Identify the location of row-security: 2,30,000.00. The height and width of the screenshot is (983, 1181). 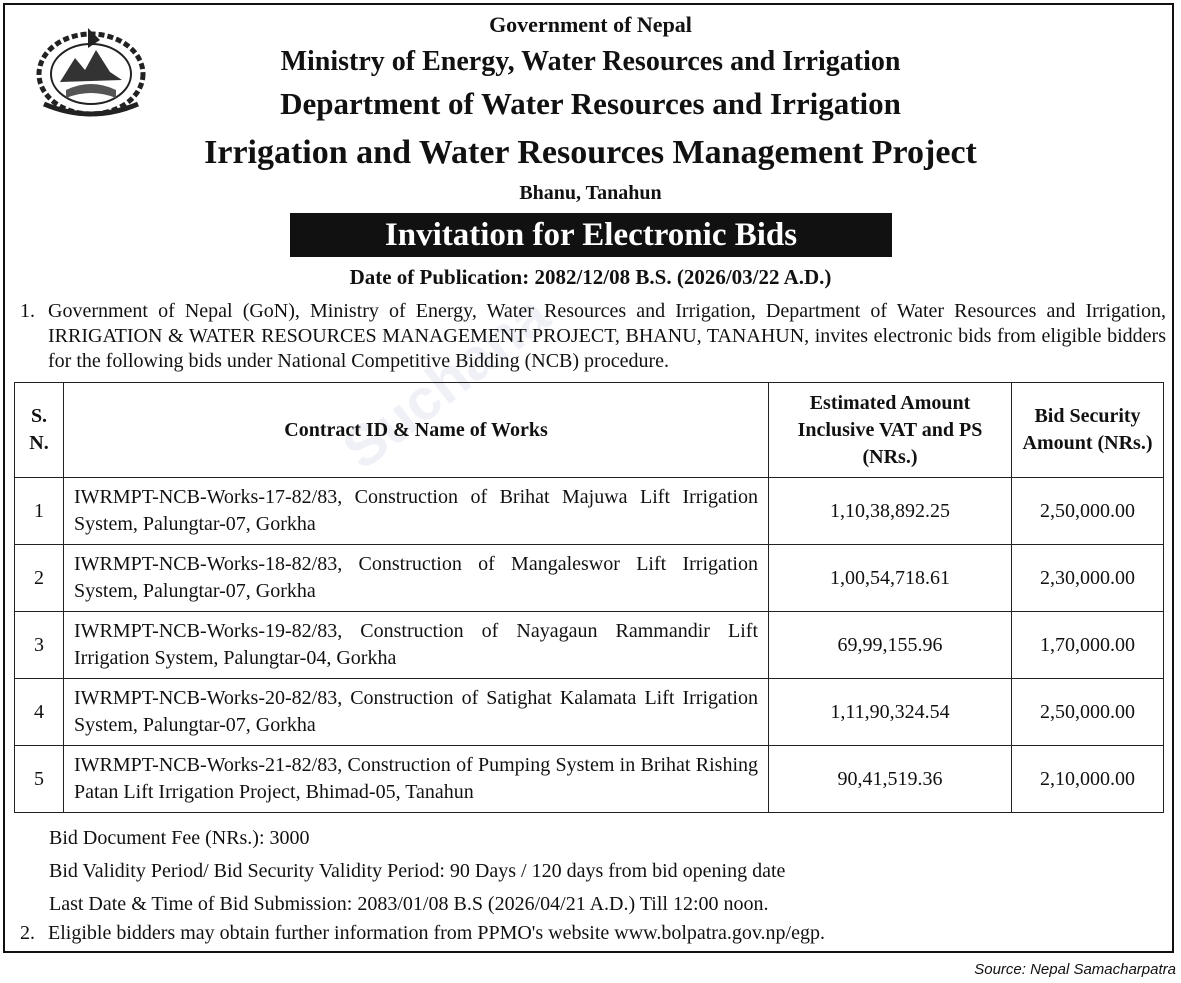
(1087, 578).